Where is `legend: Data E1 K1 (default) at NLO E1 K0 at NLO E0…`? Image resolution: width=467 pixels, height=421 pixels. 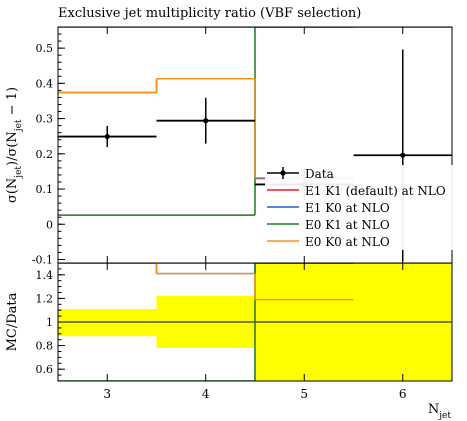
legend: Data E1 K1 (default) at NLO E1 K0 at NLO E0… is located at coordinates (360, 207).